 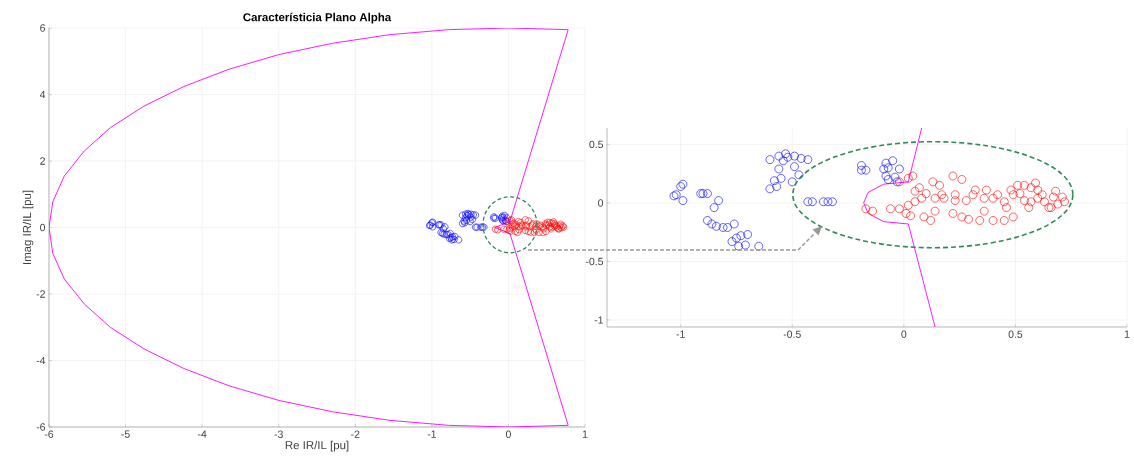 What do you see at coordinates (1015, 334) in the screenshot?
I see `x-tick-label: 0.5` at bounding box center [1015, 334].